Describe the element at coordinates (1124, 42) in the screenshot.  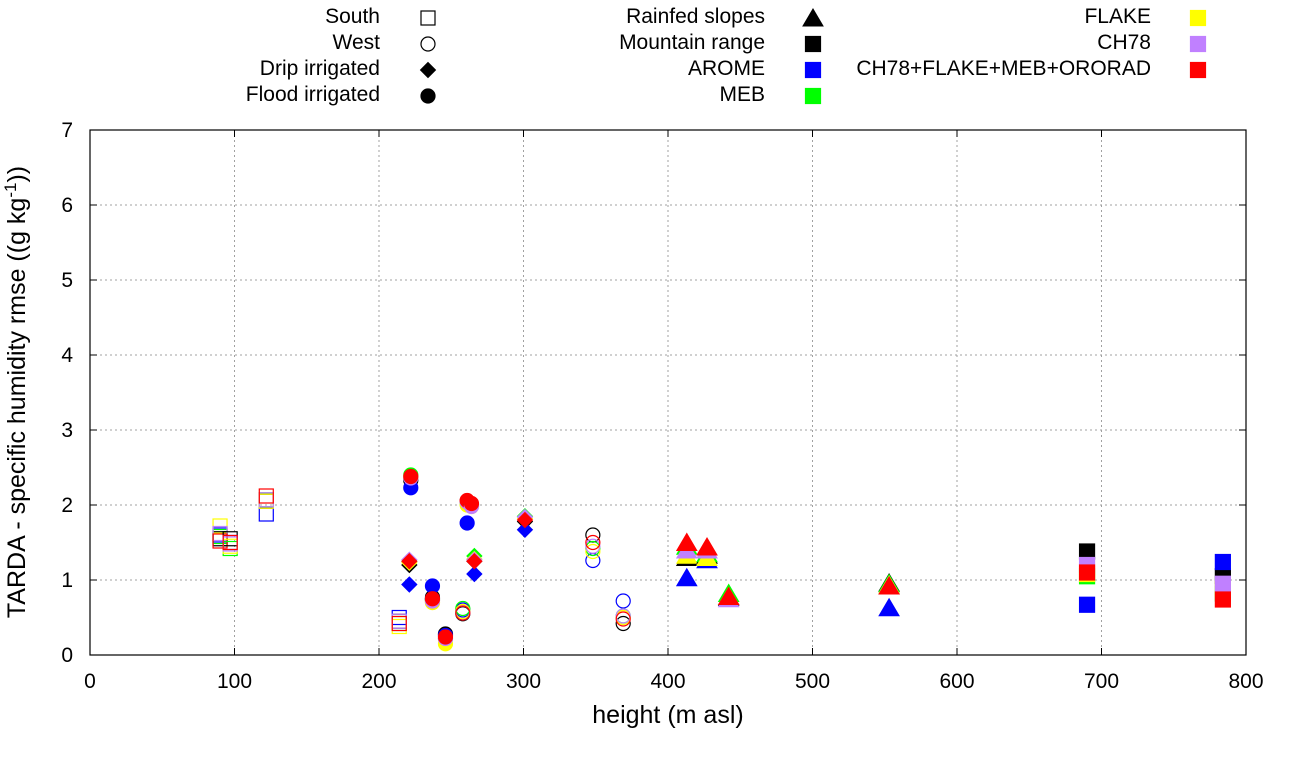
I see `legend-label: CH78` at that location.